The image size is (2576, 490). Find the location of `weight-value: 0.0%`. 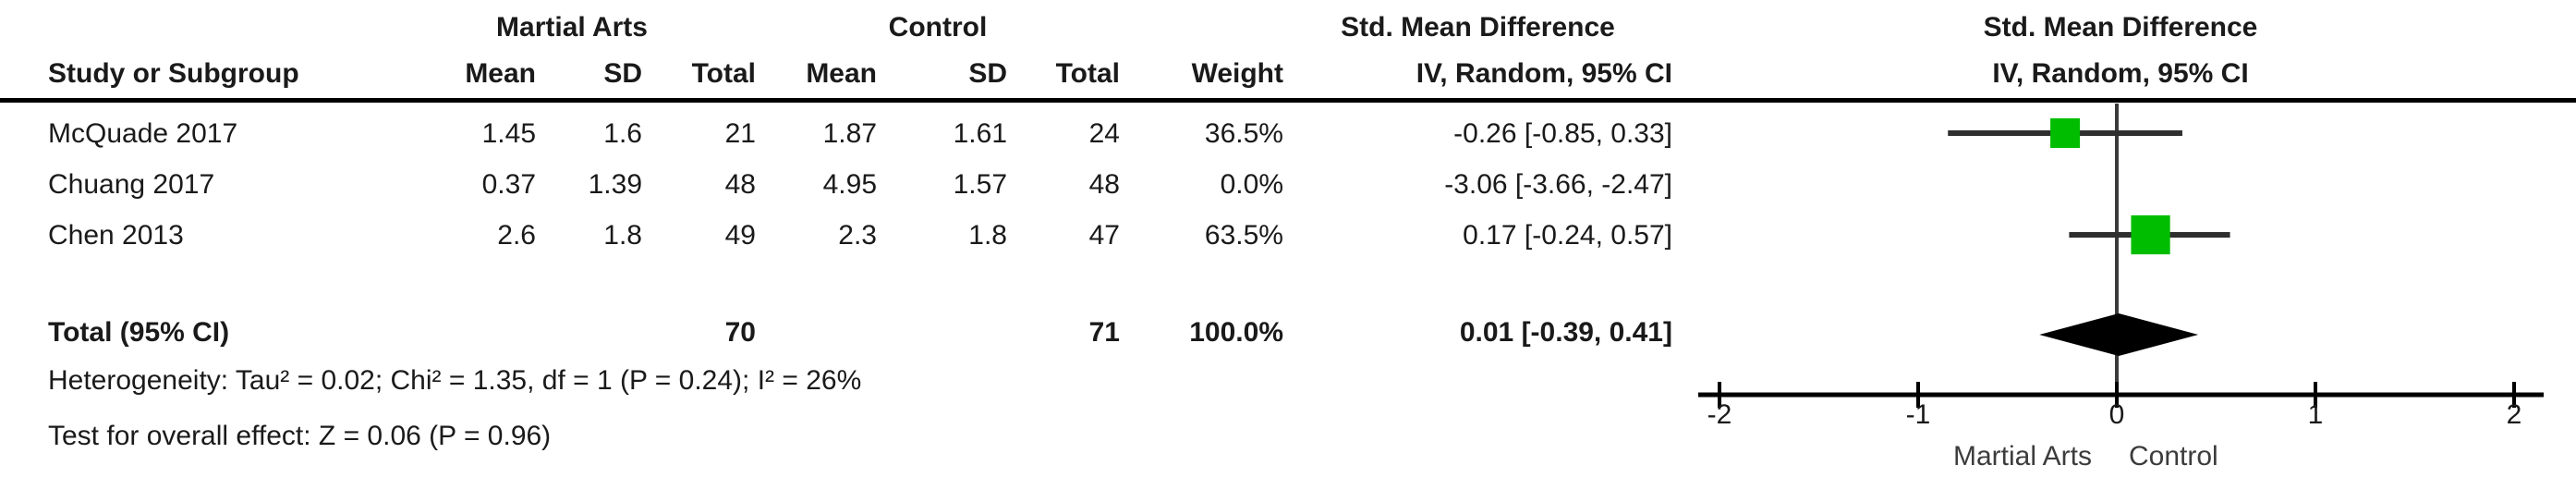

weight-value: 0.0% is located at coordinates (1251, 185).